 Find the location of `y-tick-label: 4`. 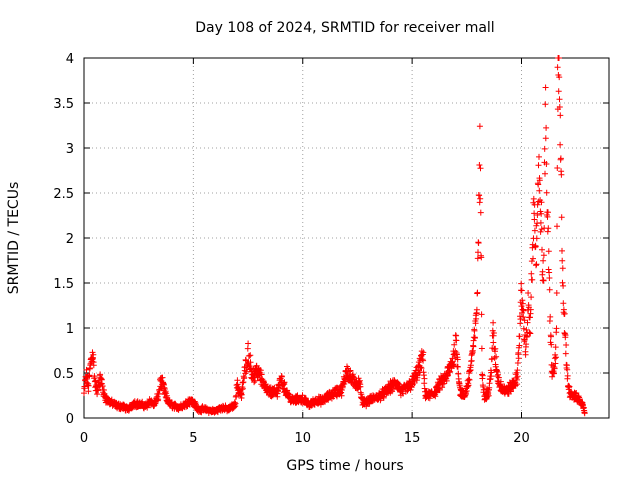

y-tick-label: 4 is located at coordinates (70, 59).